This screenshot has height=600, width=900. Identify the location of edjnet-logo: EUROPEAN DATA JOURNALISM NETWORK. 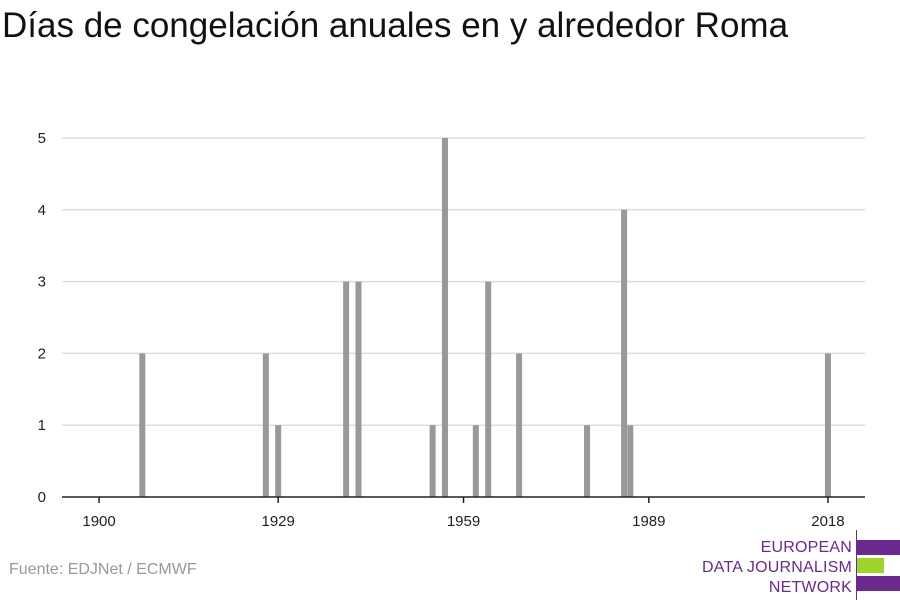
(800, 565).